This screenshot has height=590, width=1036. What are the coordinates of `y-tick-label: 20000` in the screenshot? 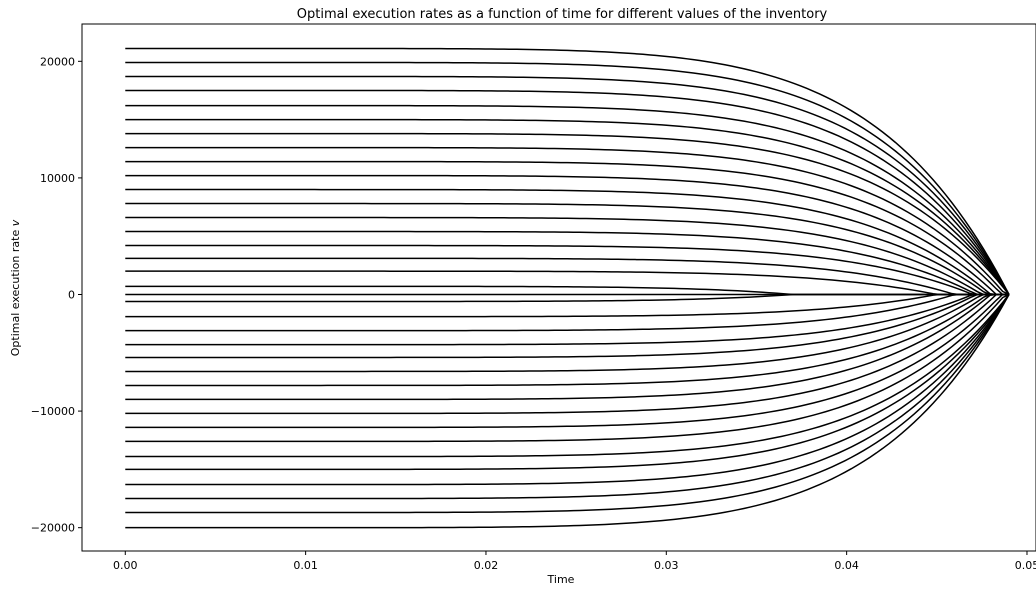 It's located at (57, 61).